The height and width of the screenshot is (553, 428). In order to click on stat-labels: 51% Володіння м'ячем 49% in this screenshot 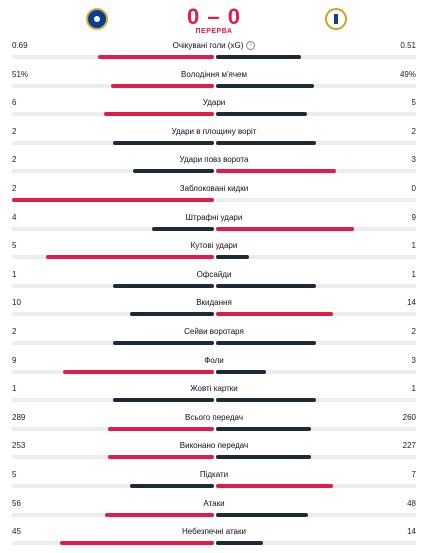, I will do `click(214, 75)`.